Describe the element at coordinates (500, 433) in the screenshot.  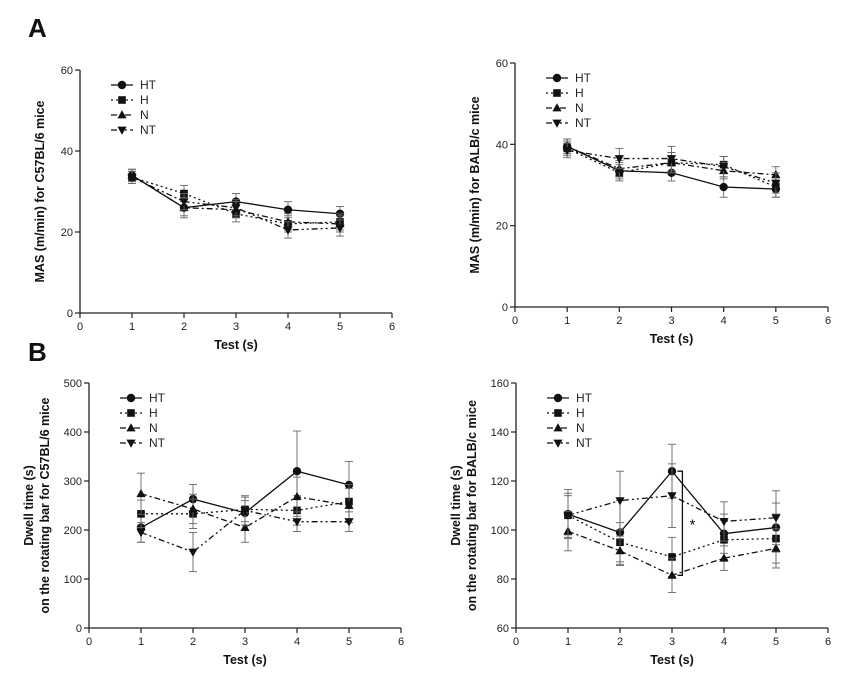
I see `y-tick-label: 140` at that location.